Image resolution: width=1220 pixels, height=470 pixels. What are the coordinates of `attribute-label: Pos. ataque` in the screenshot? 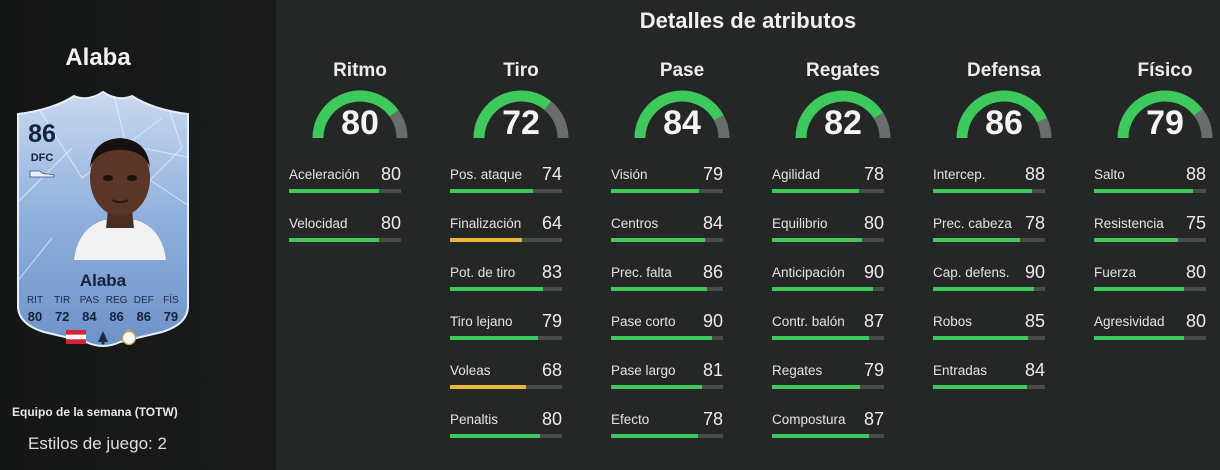 It's located at (486, 174).